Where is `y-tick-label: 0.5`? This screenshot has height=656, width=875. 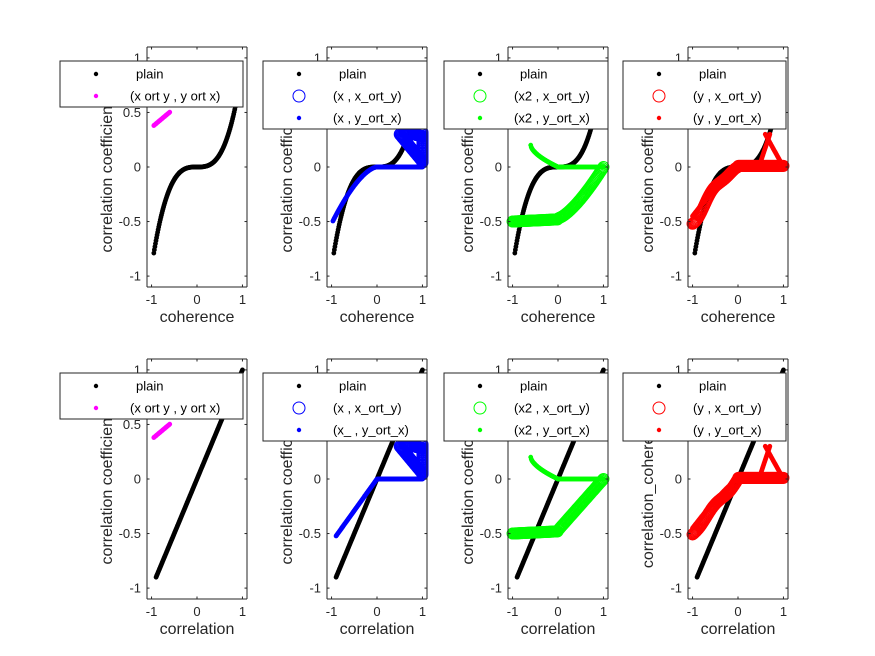 y-tick-label: 0.5 is located at coordinates (132, 424).